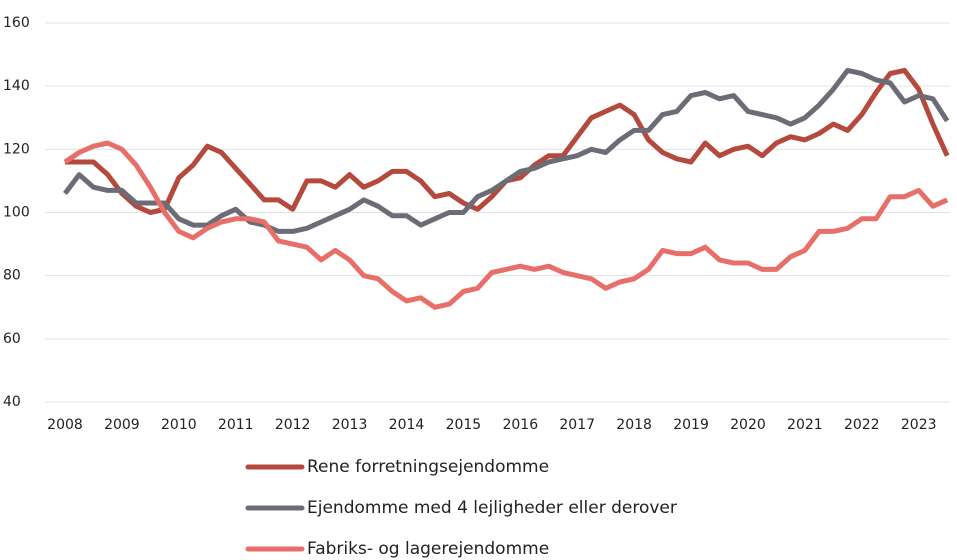 The image size is (957, 560). I want to click on y-tick-label: 60, so click(12, 339).